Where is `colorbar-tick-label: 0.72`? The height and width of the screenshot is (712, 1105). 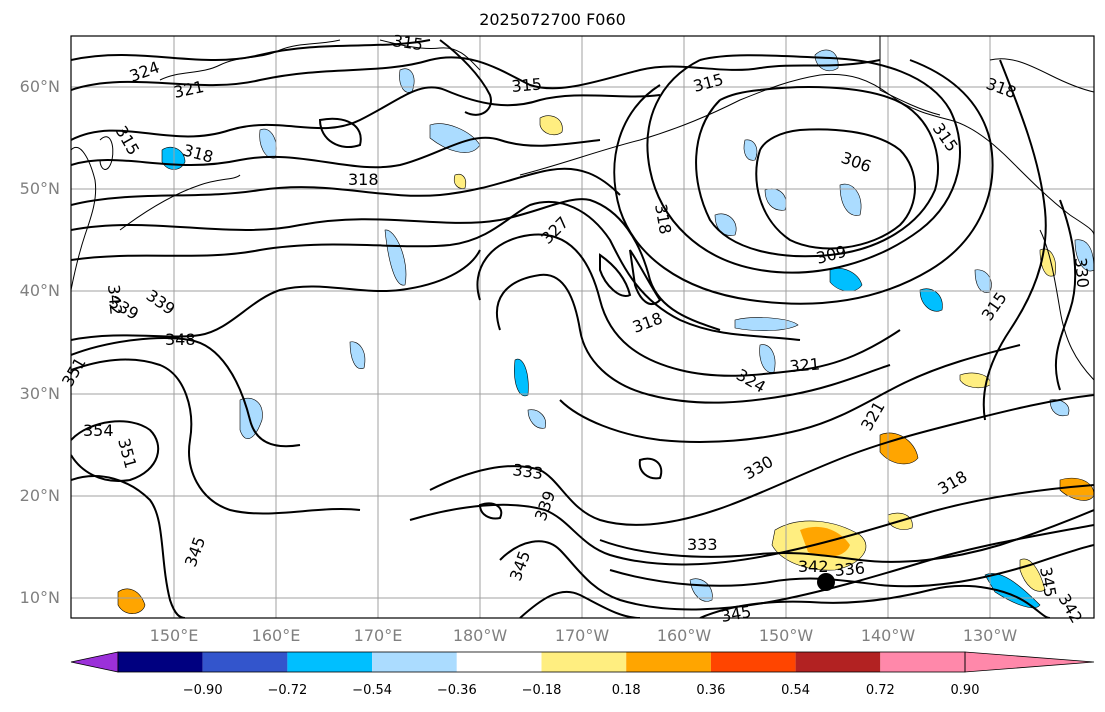
colorbar-tick-label: 0.72 is located at coordinates (880, 690).